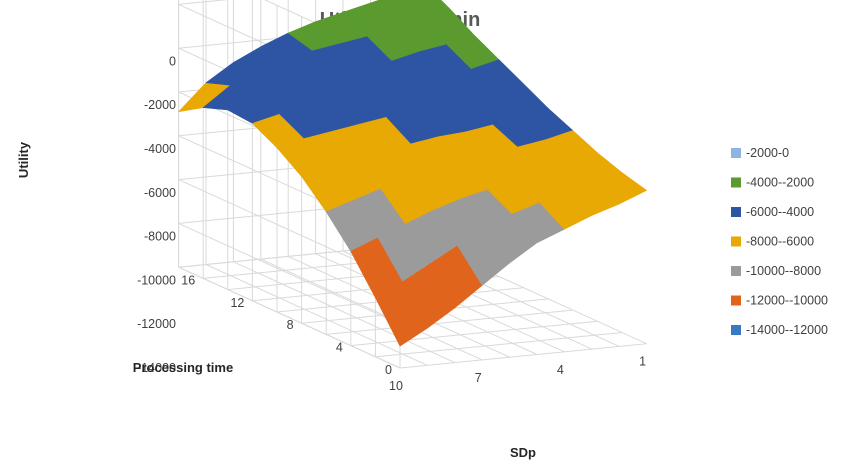  Describe the element at coordinates (172, 61) in the screenshot. I see `z-tick-label: 0` at that location.